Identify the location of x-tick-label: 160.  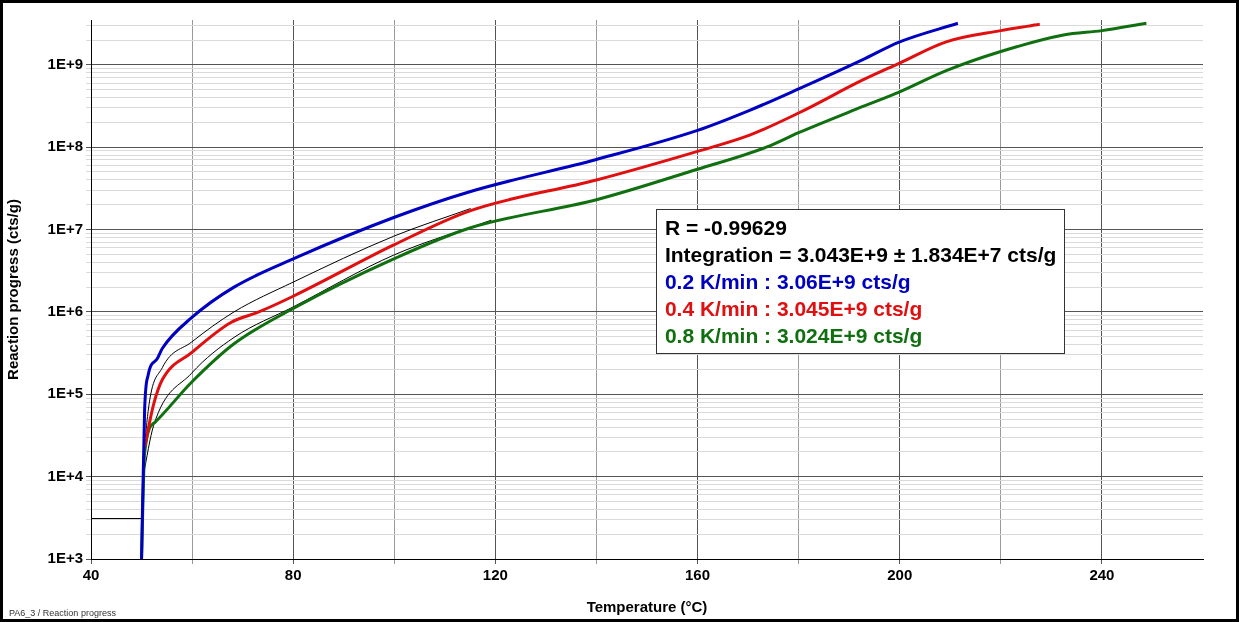
(698, 575).